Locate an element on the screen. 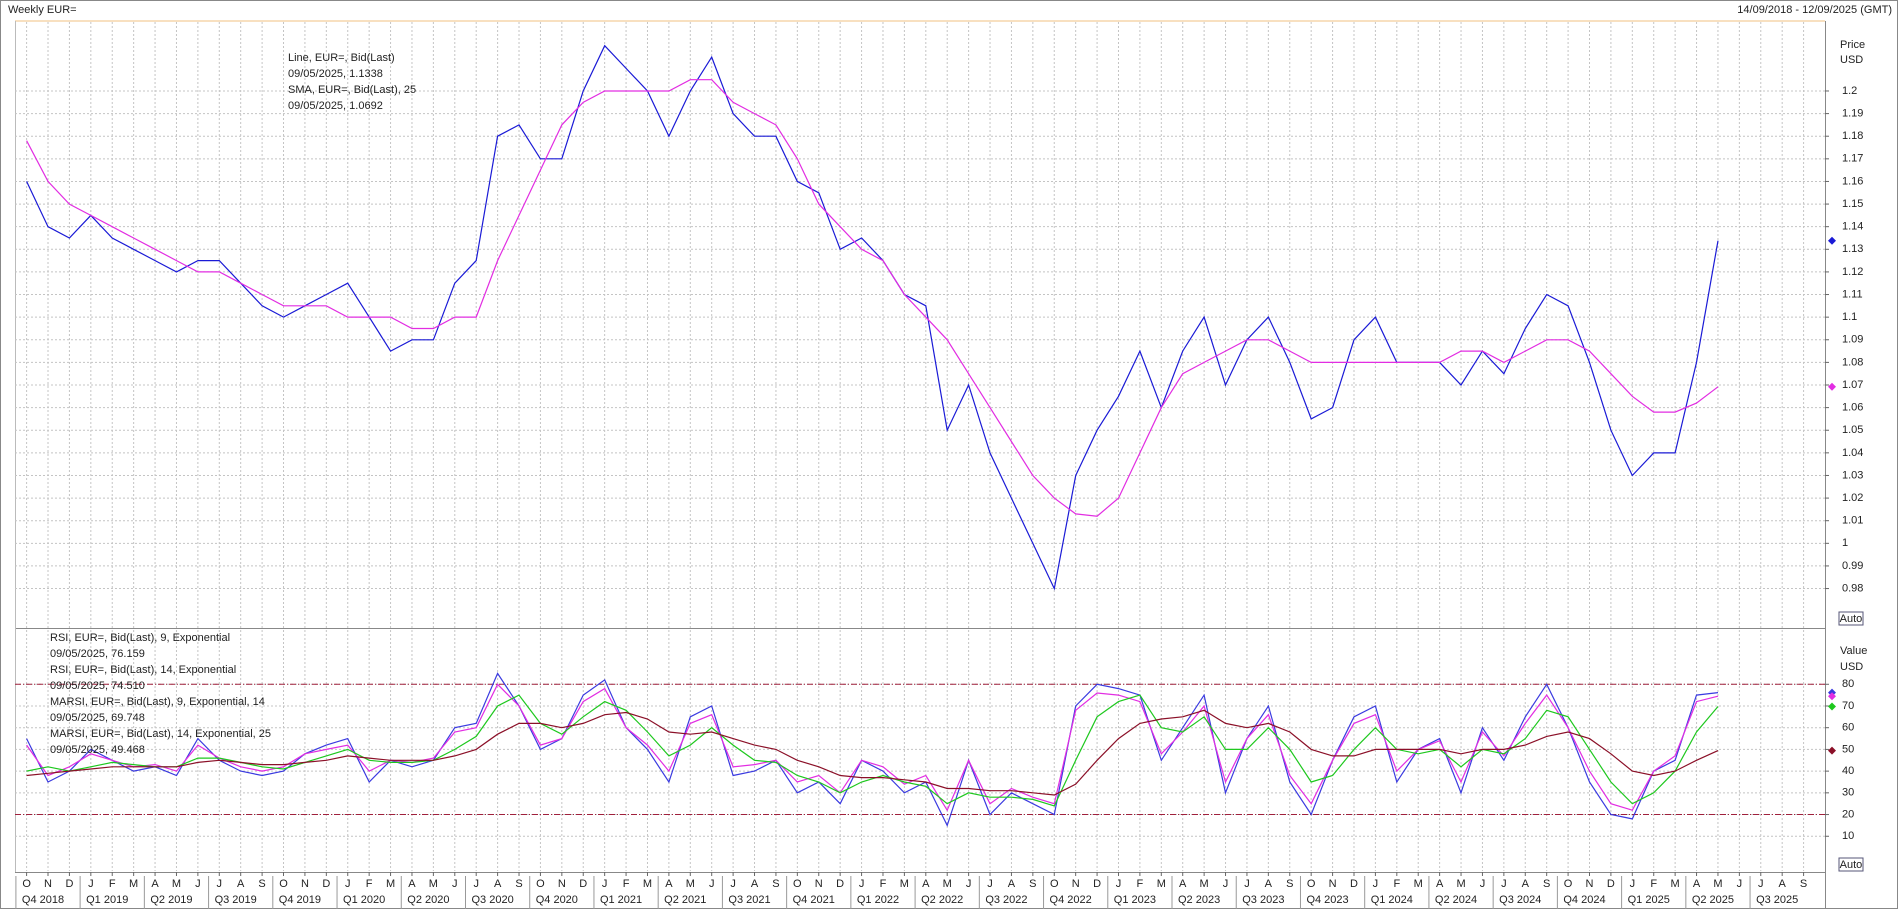 The width and height of the screenshot is (1898, 914). quarter-label: Q3 2024 is located at coordinates (1520, 900).